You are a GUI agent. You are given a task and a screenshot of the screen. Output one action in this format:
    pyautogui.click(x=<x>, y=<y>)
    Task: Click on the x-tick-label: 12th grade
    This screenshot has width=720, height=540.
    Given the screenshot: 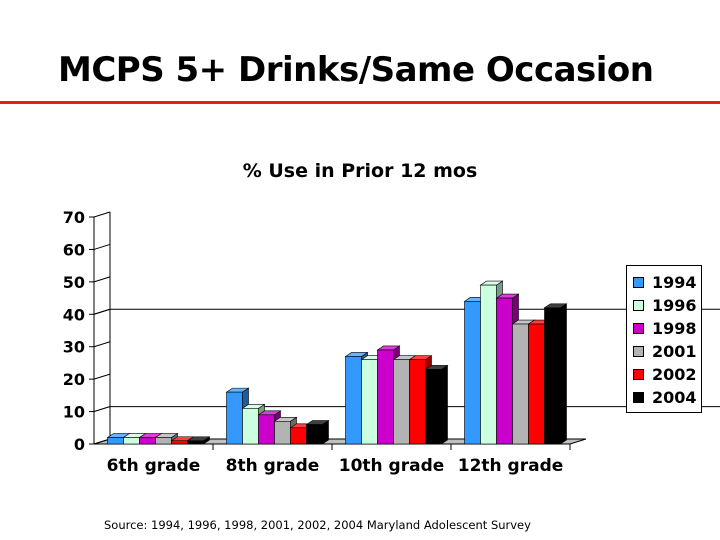 What is the action you would take?
    pyautogui.click(x=511, y=466)
    